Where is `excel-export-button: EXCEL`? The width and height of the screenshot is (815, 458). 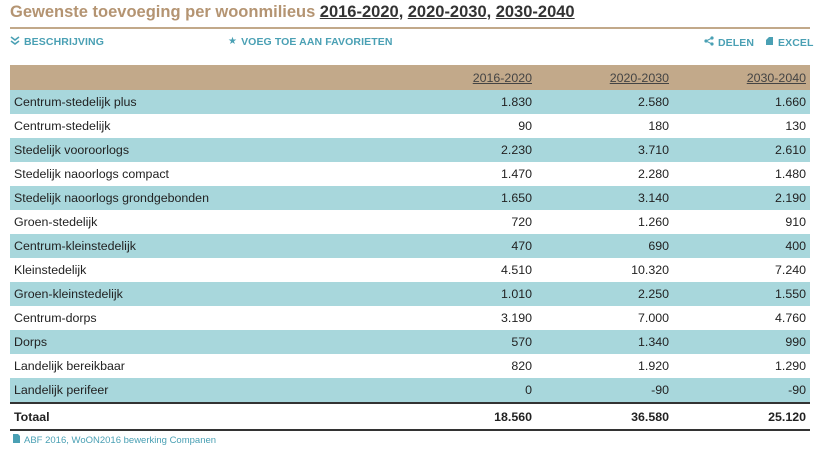 excel-export-button: EXCEL is located at coordinates (789, 42).